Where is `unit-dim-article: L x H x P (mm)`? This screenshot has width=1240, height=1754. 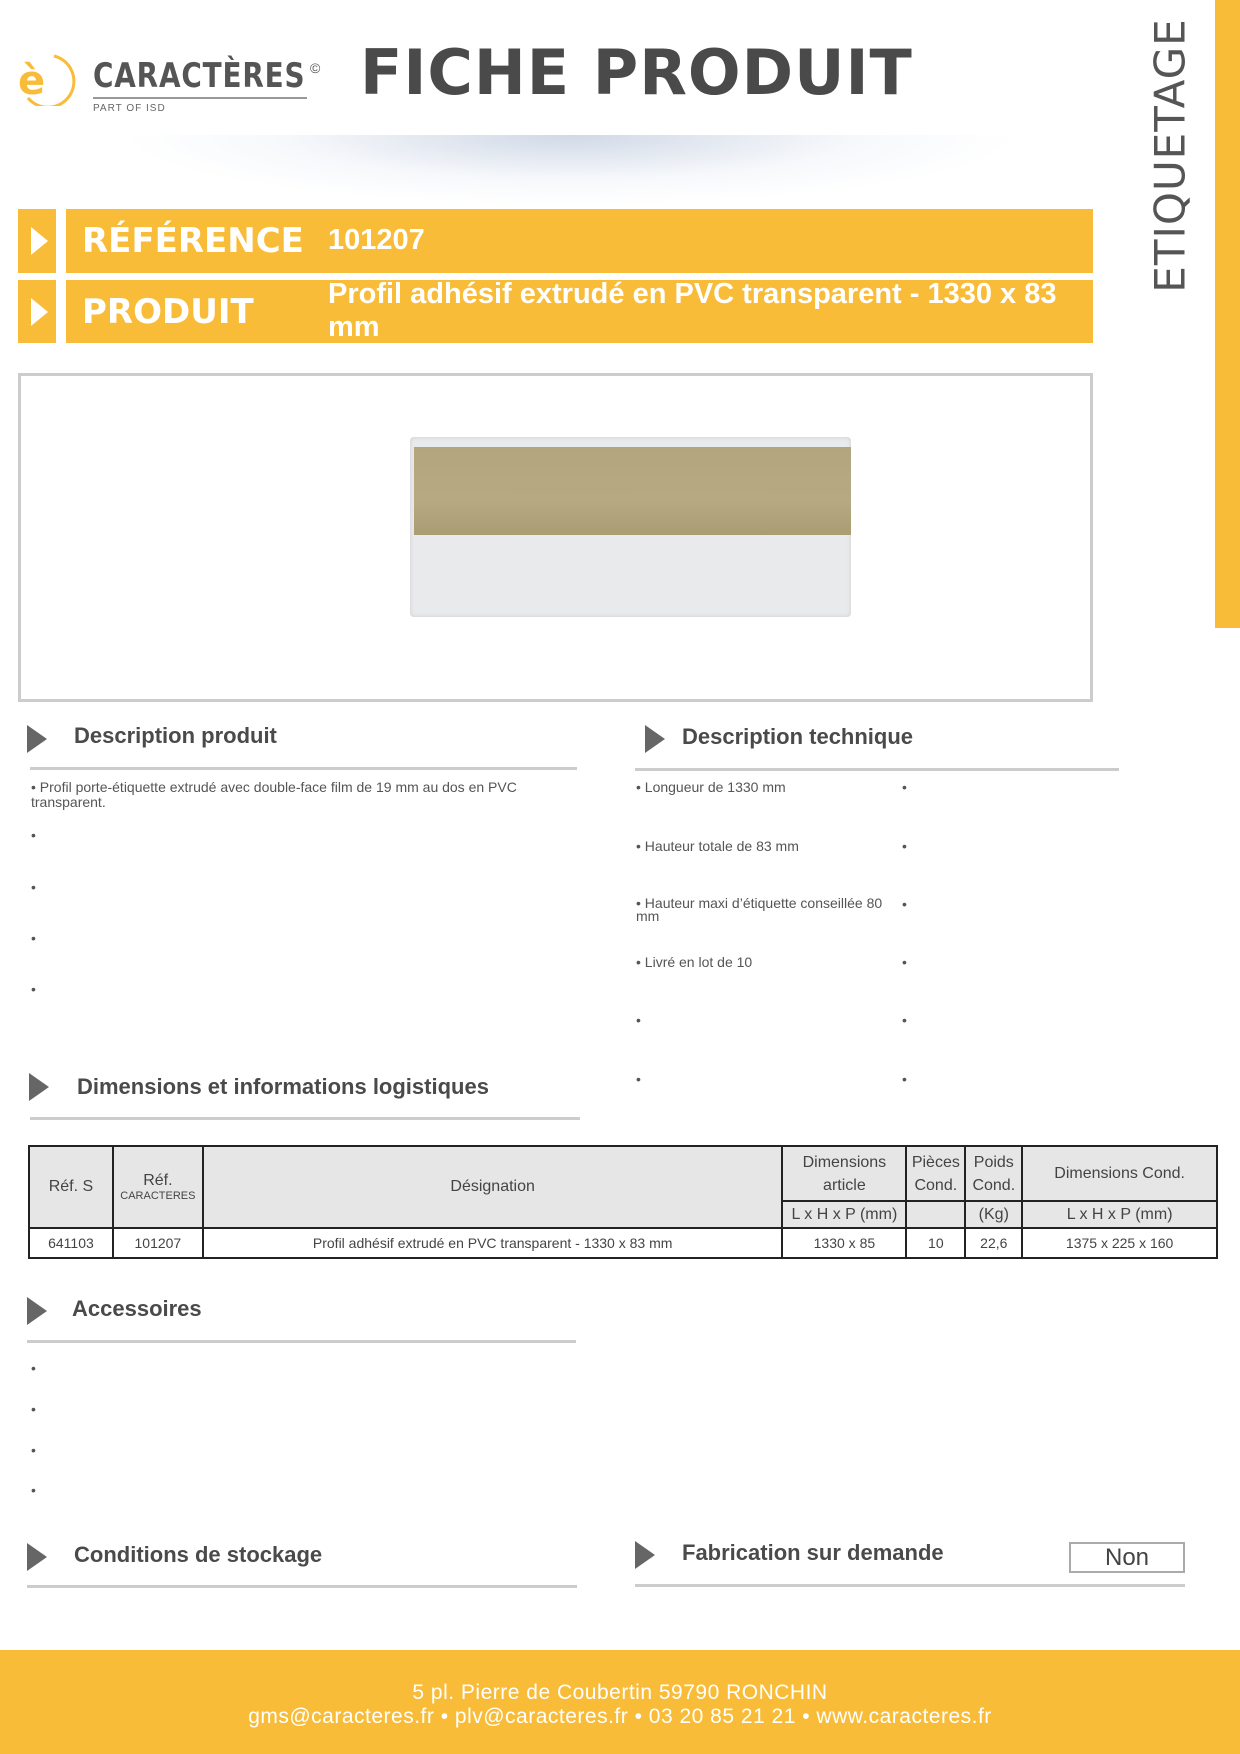
unit-dim-article: L x H x P (mm) is located at coordinates (844, 1214).